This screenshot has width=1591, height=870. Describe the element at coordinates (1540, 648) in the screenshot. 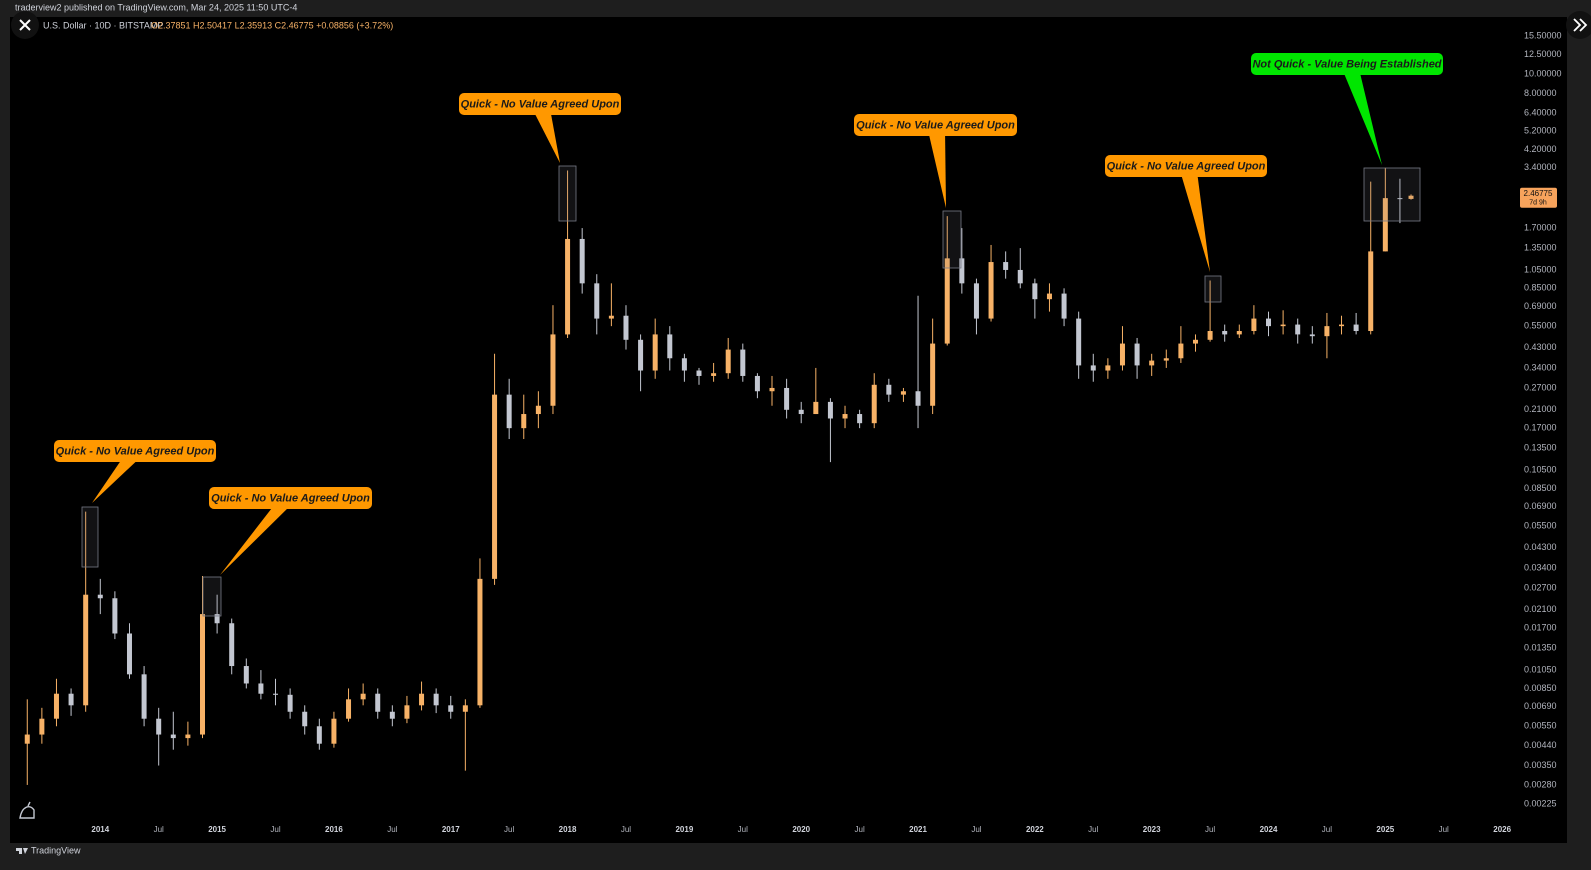

I see `y-tick-label: 0.01350` at that location.